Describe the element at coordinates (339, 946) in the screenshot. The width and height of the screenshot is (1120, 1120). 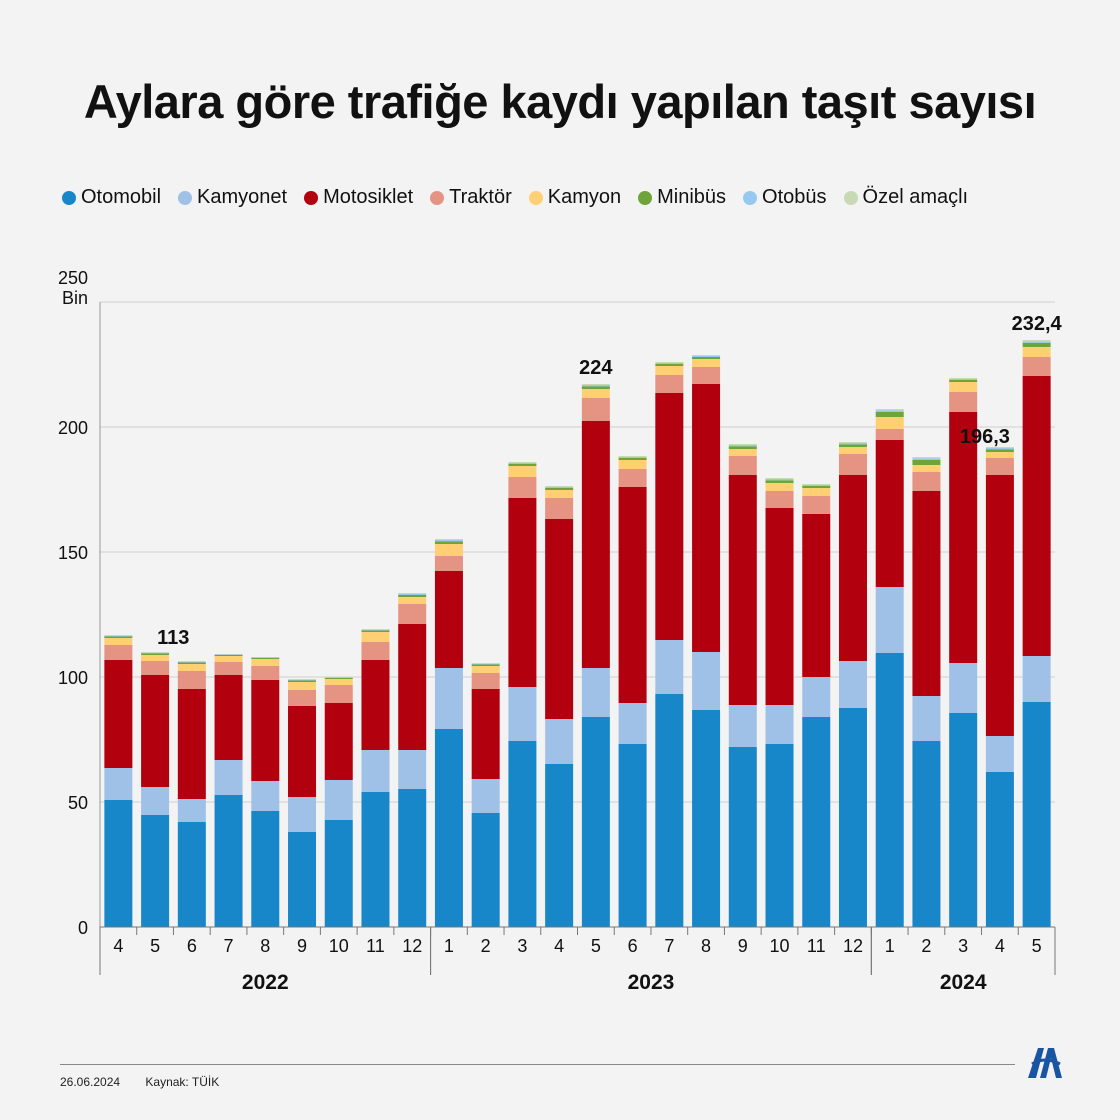
I see `x-tick-label: 10` at that location.